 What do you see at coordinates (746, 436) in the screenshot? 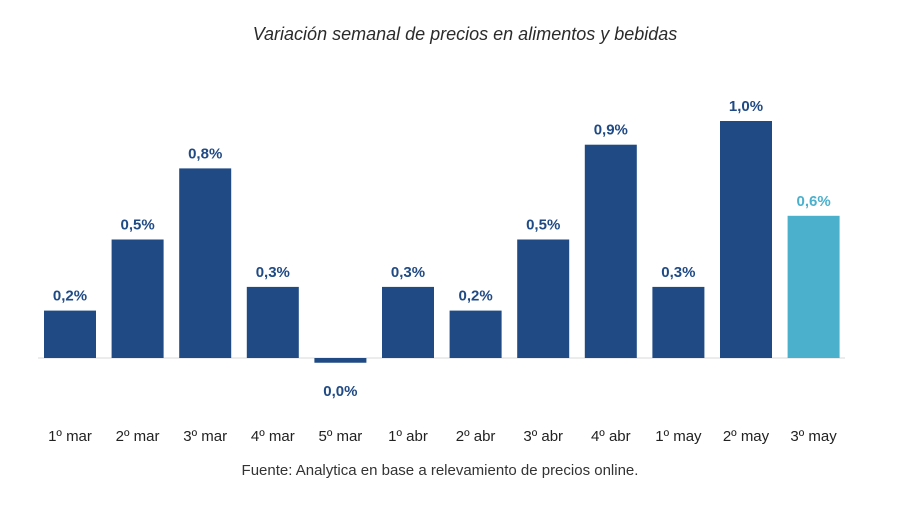
I see `x-tick-label: 2º may` at bounding box center [746, 436].